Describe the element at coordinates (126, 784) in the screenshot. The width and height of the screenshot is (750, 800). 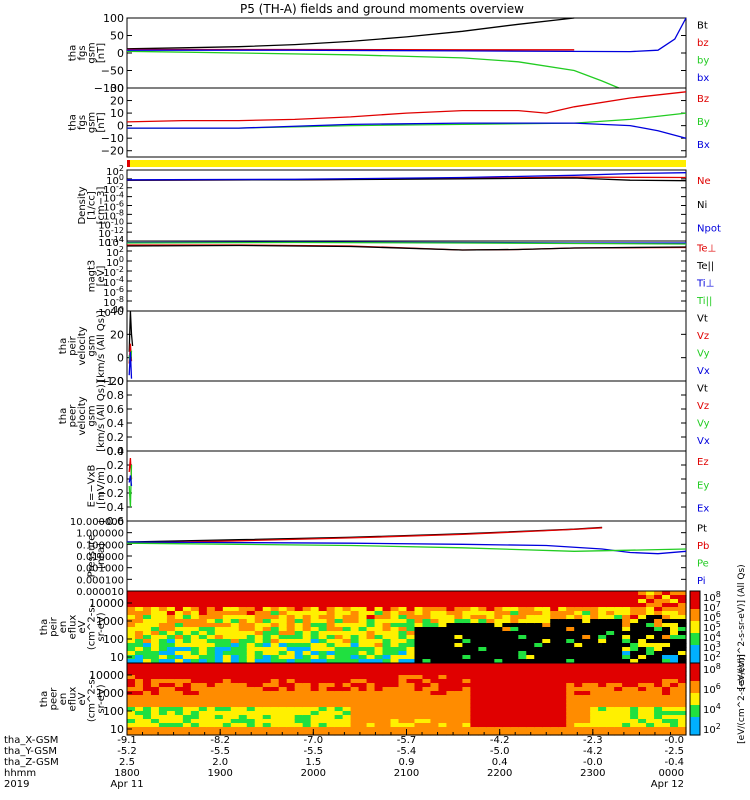
I see `xtick-label: Apr 11` at that location.